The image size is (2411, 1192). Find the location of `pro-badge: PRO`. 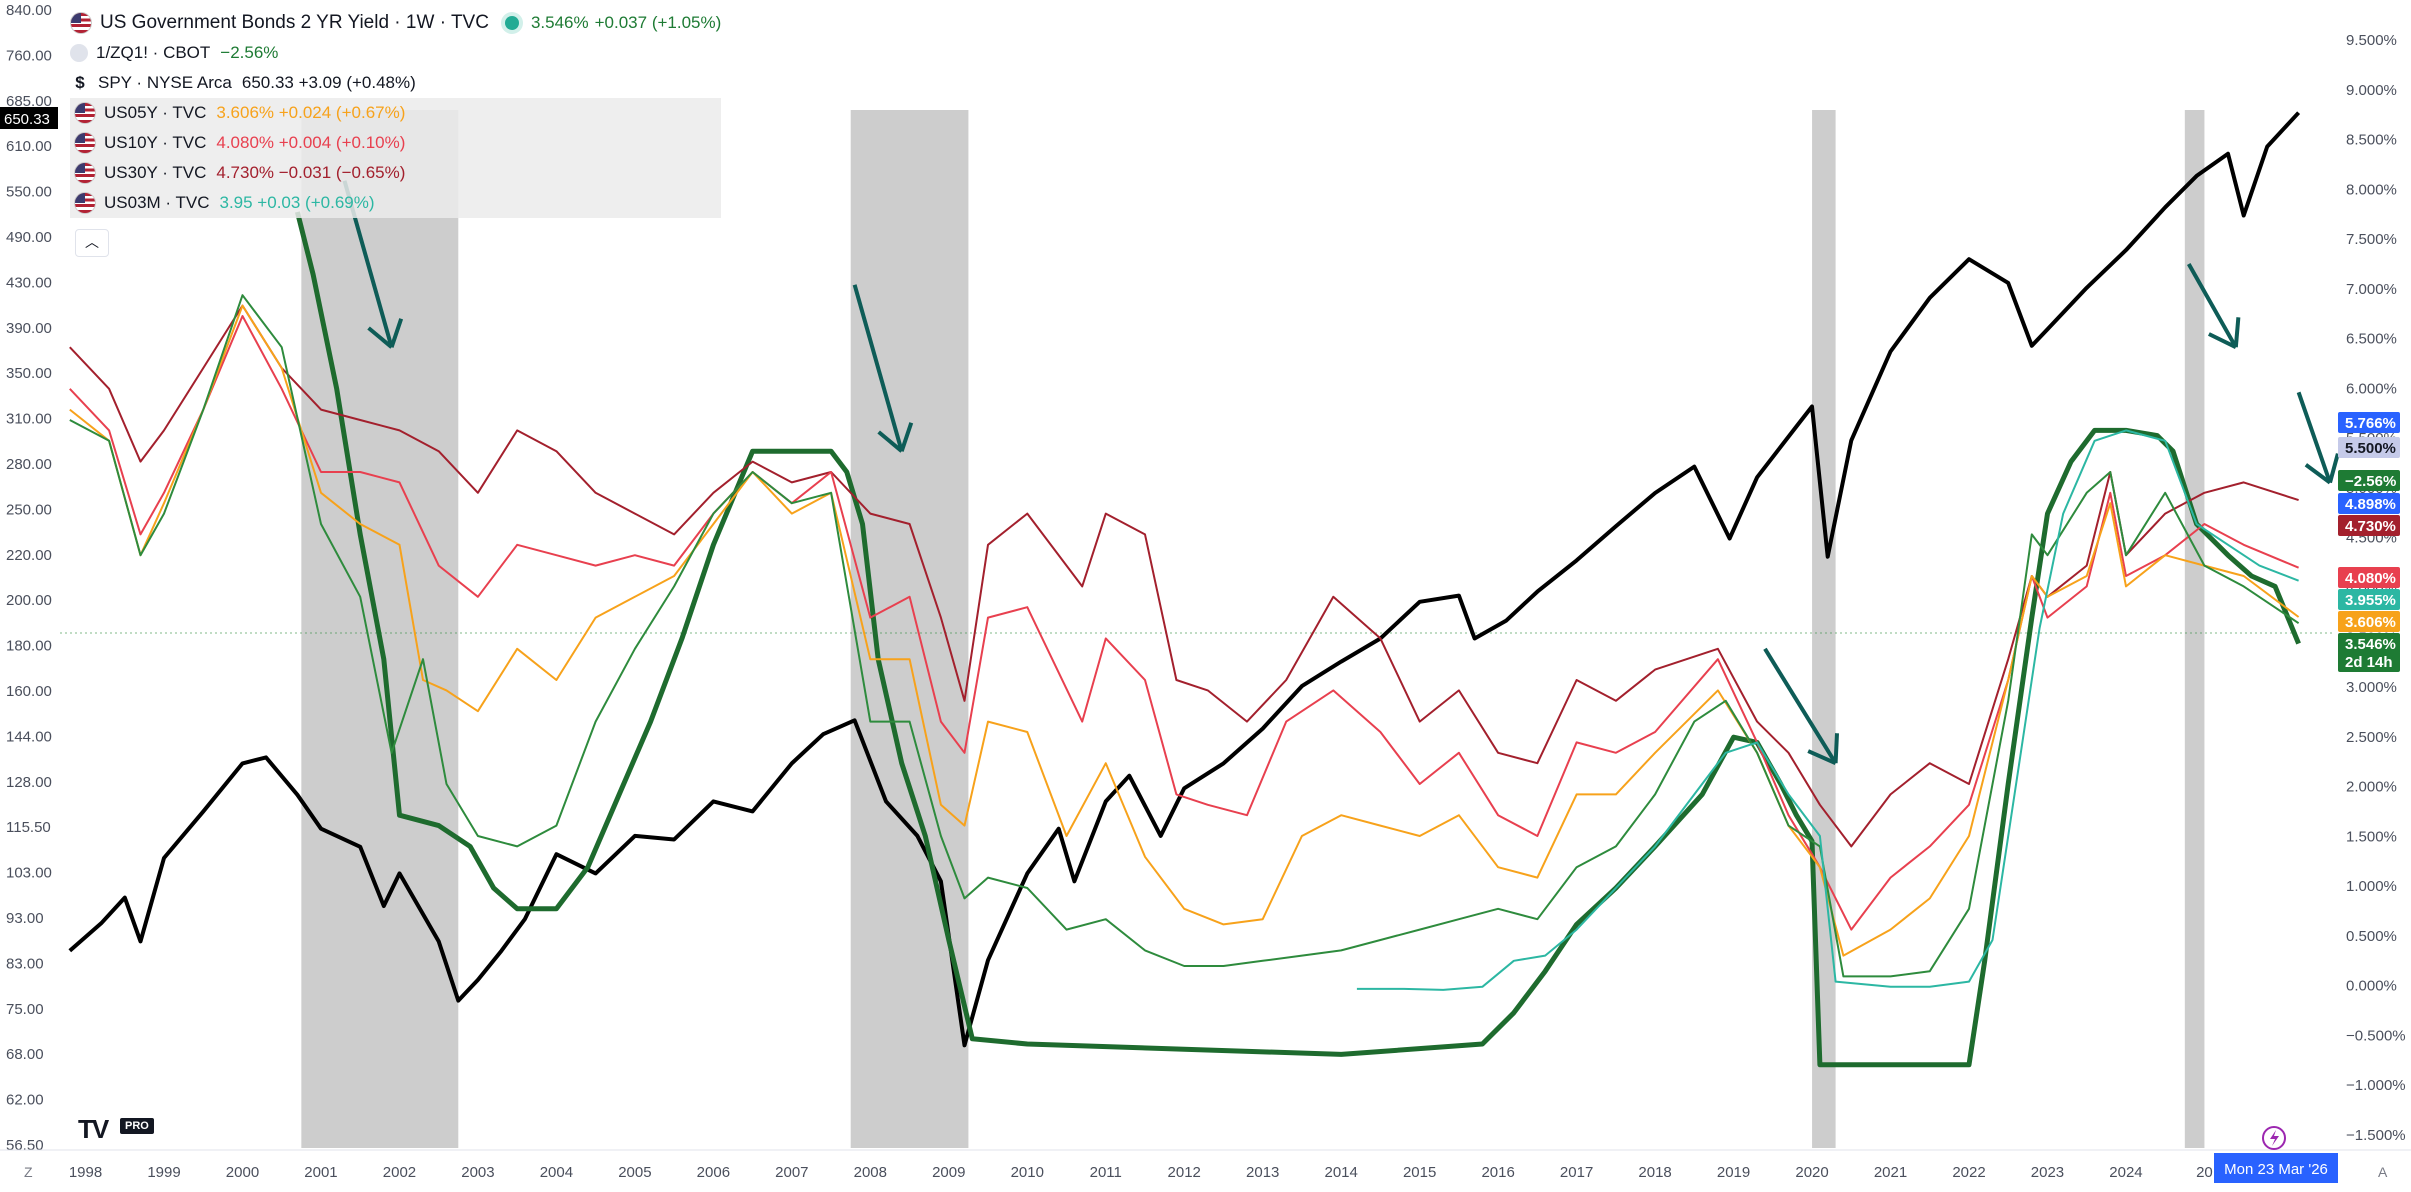

pro-badge: PRO is located at coordinates (137, 1126).